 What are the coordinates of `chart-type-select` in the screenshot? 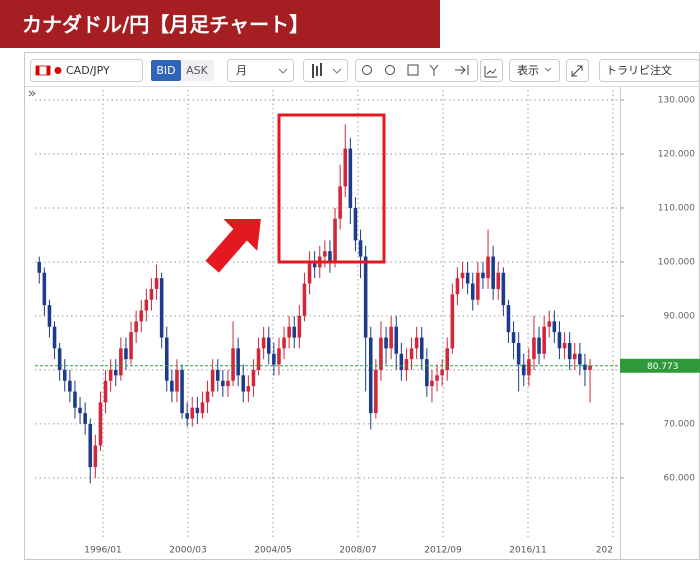 It's located at (325, 70).